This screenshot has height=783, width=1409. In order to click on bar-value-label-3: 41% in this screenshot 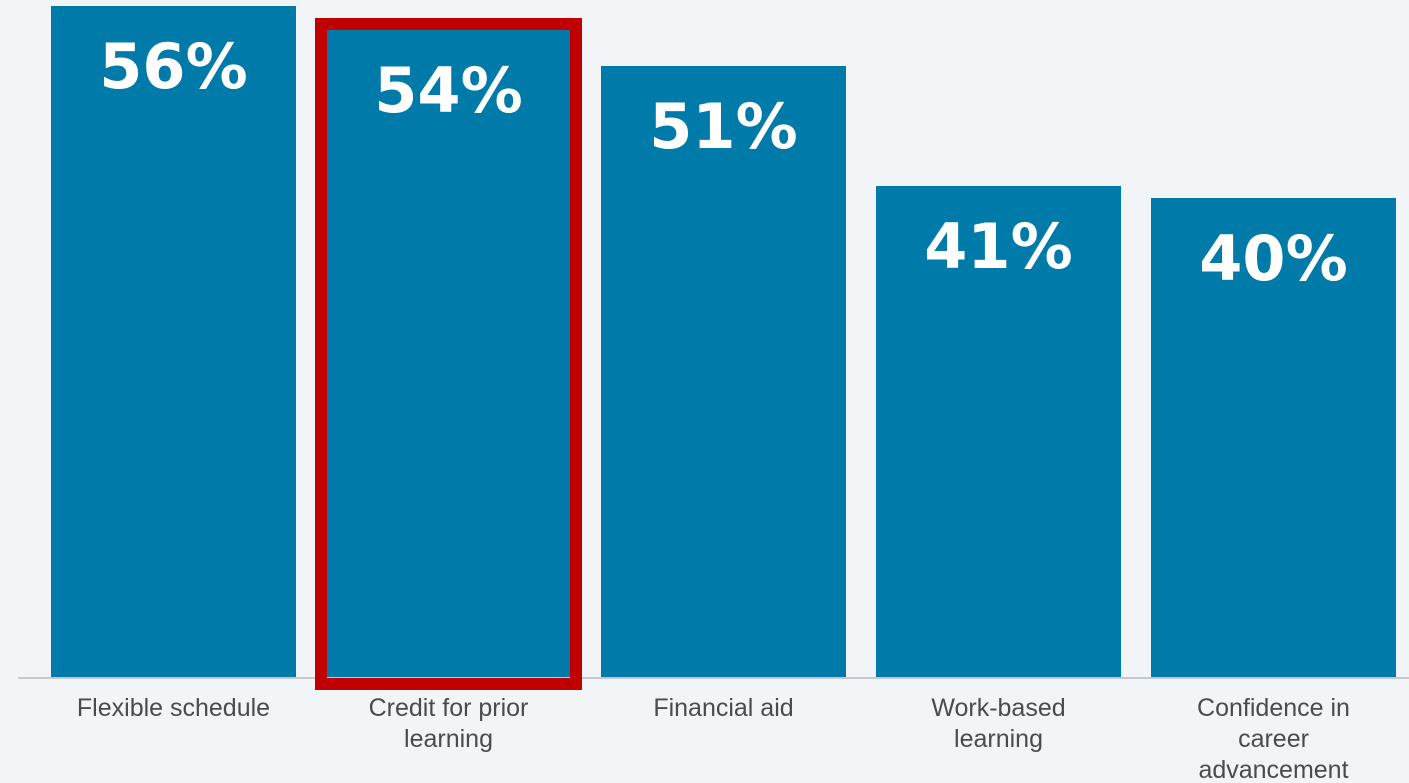, I will do `click(998, 246)`.